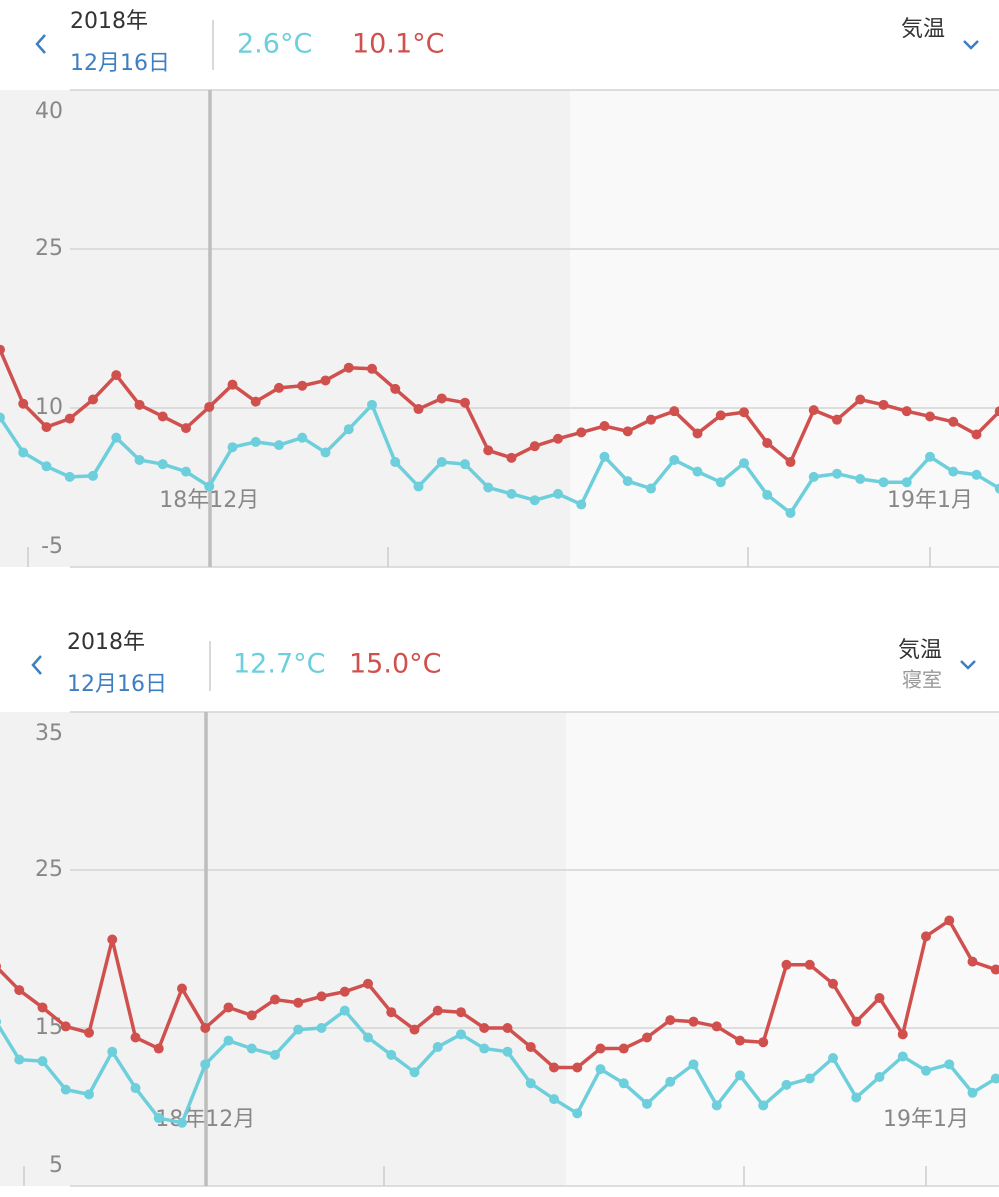  What do you see at coordinates (209, 500) in the screenshot?
I see `x-tick-label: 18年12月` at bounding box center [209, 500].